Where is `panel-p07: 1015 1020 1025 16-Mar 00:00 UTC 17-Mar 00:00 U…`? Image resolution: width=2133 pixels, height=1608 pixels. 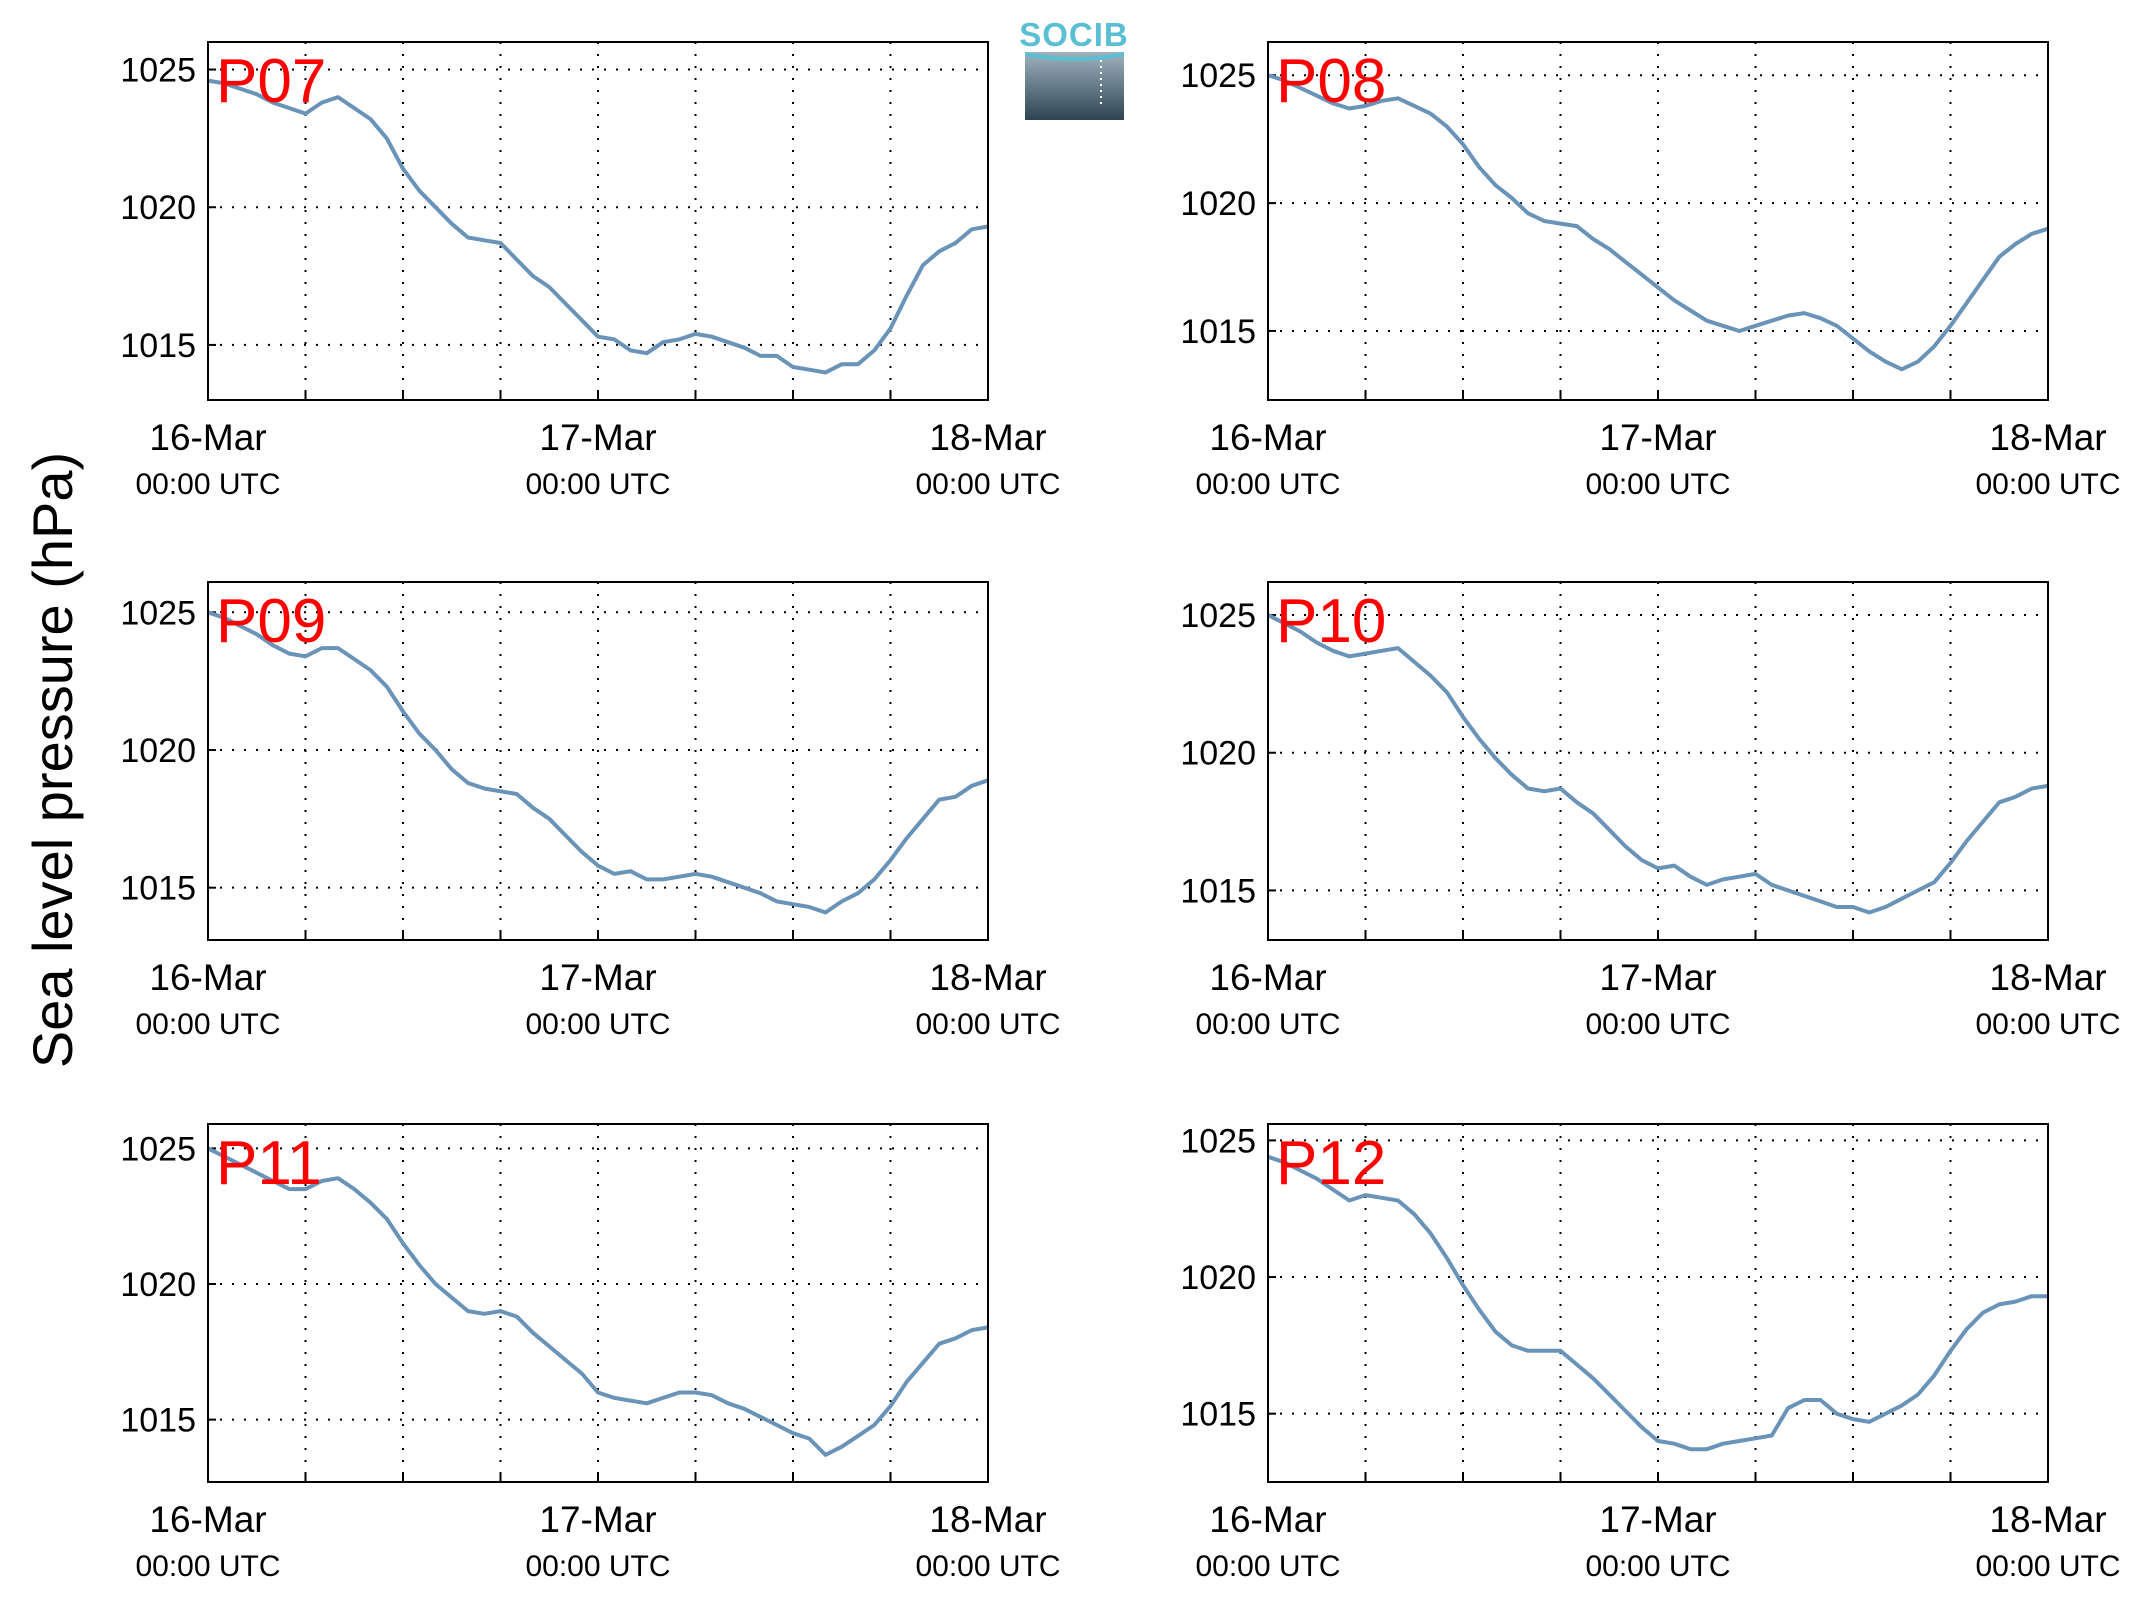
panel-p07: 1015 1020 1025 16-Mar 00:00 UTC 17-Mar 00:00 U… is located at coordinates (590, 271).